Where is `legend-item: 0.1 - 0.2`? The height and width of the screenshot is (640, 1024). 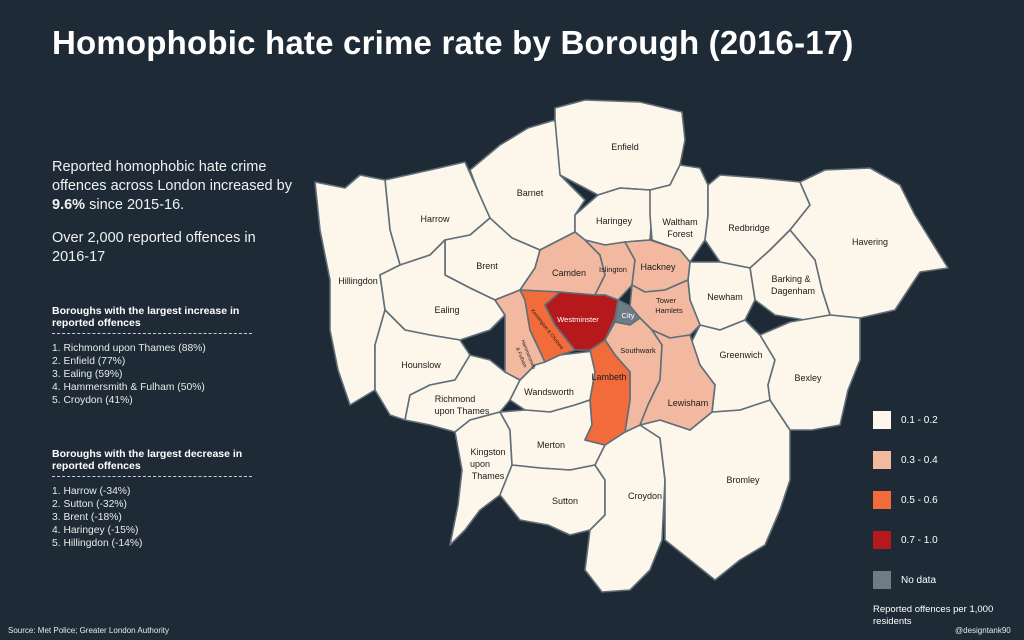
legend-item: 0.1 - 0.2 is located at coordinates (943, 420).